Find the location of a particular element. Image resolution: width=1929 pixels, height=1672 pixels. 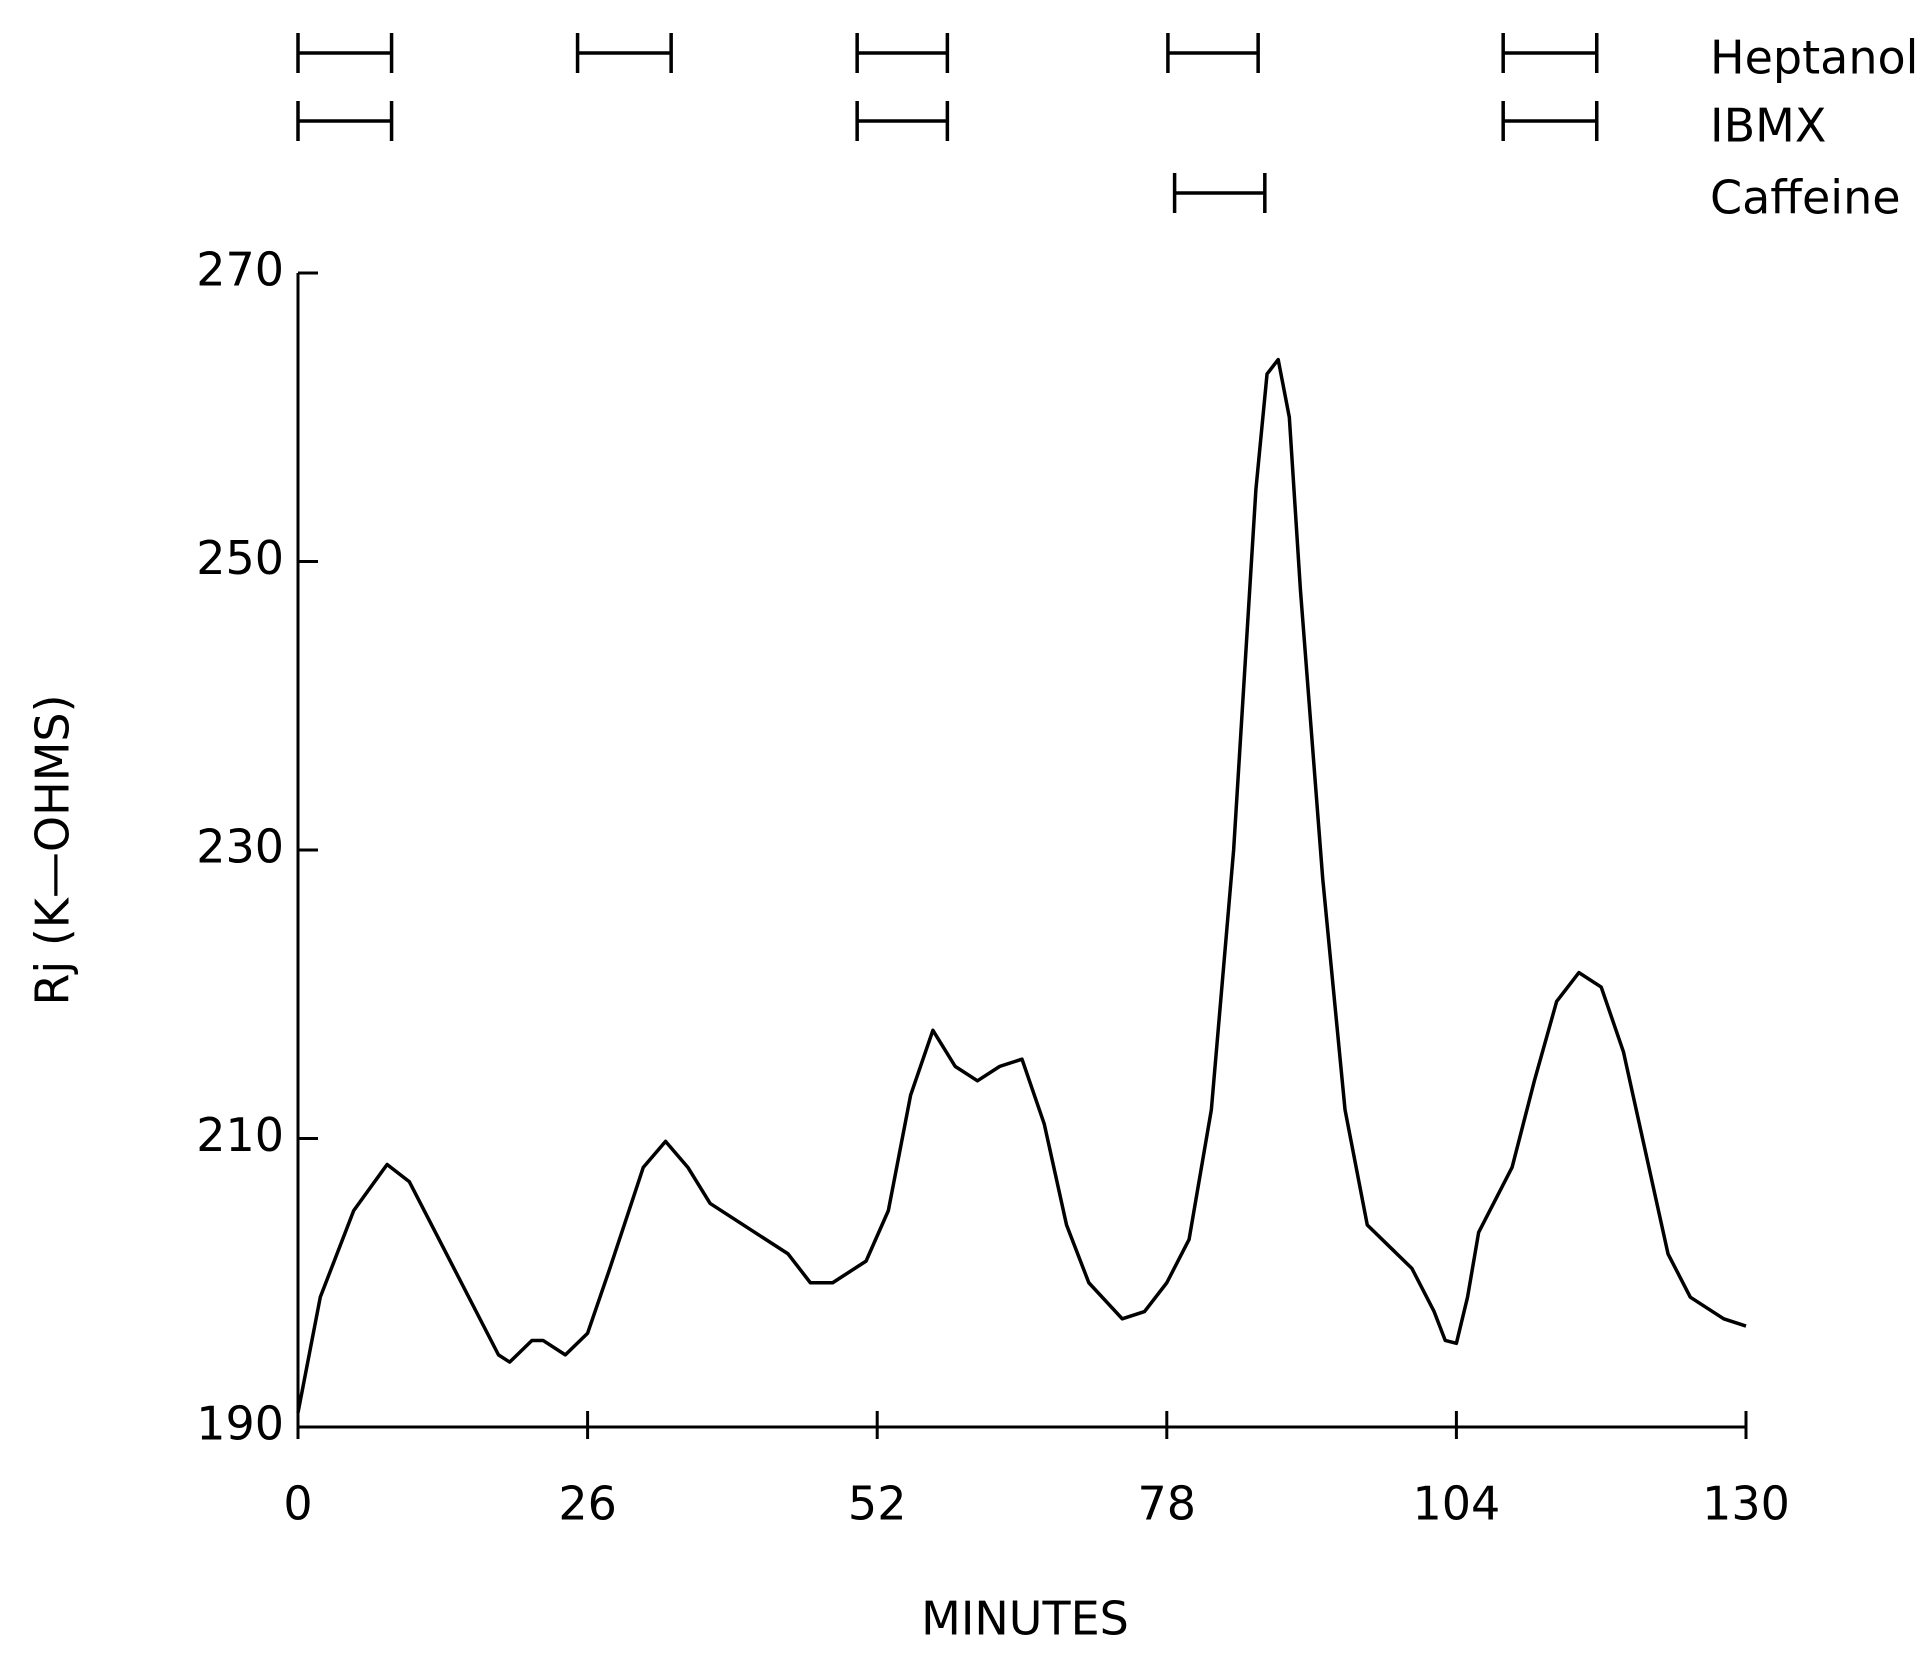

y-tick-label: 190 is located at coordinates (240, 1424).